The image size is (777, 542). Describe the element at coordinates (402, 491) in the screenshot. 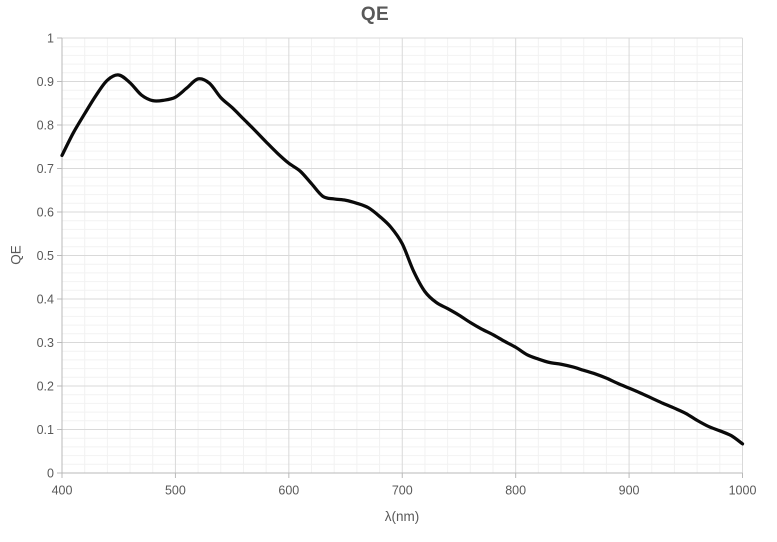

I see `x-tick-label: 700` at that location.